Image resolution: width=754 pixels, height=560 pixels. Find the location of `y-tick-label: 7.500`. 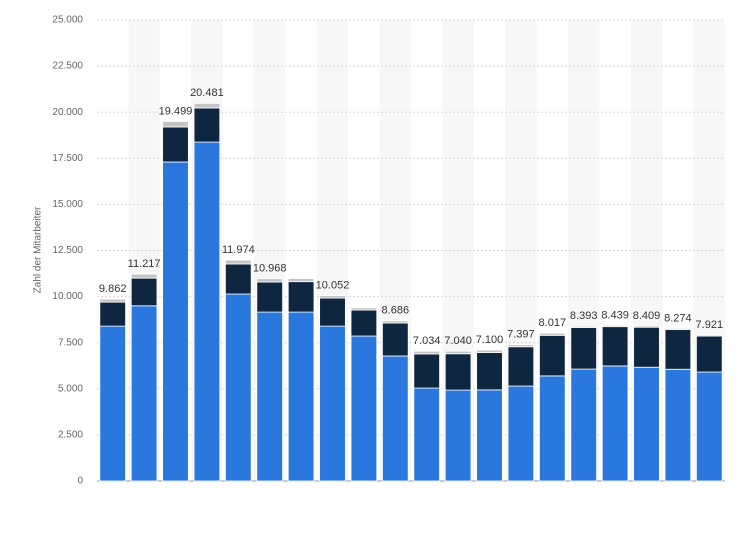

y-tick-label: 7.500 is located at coordinates (70, 342).